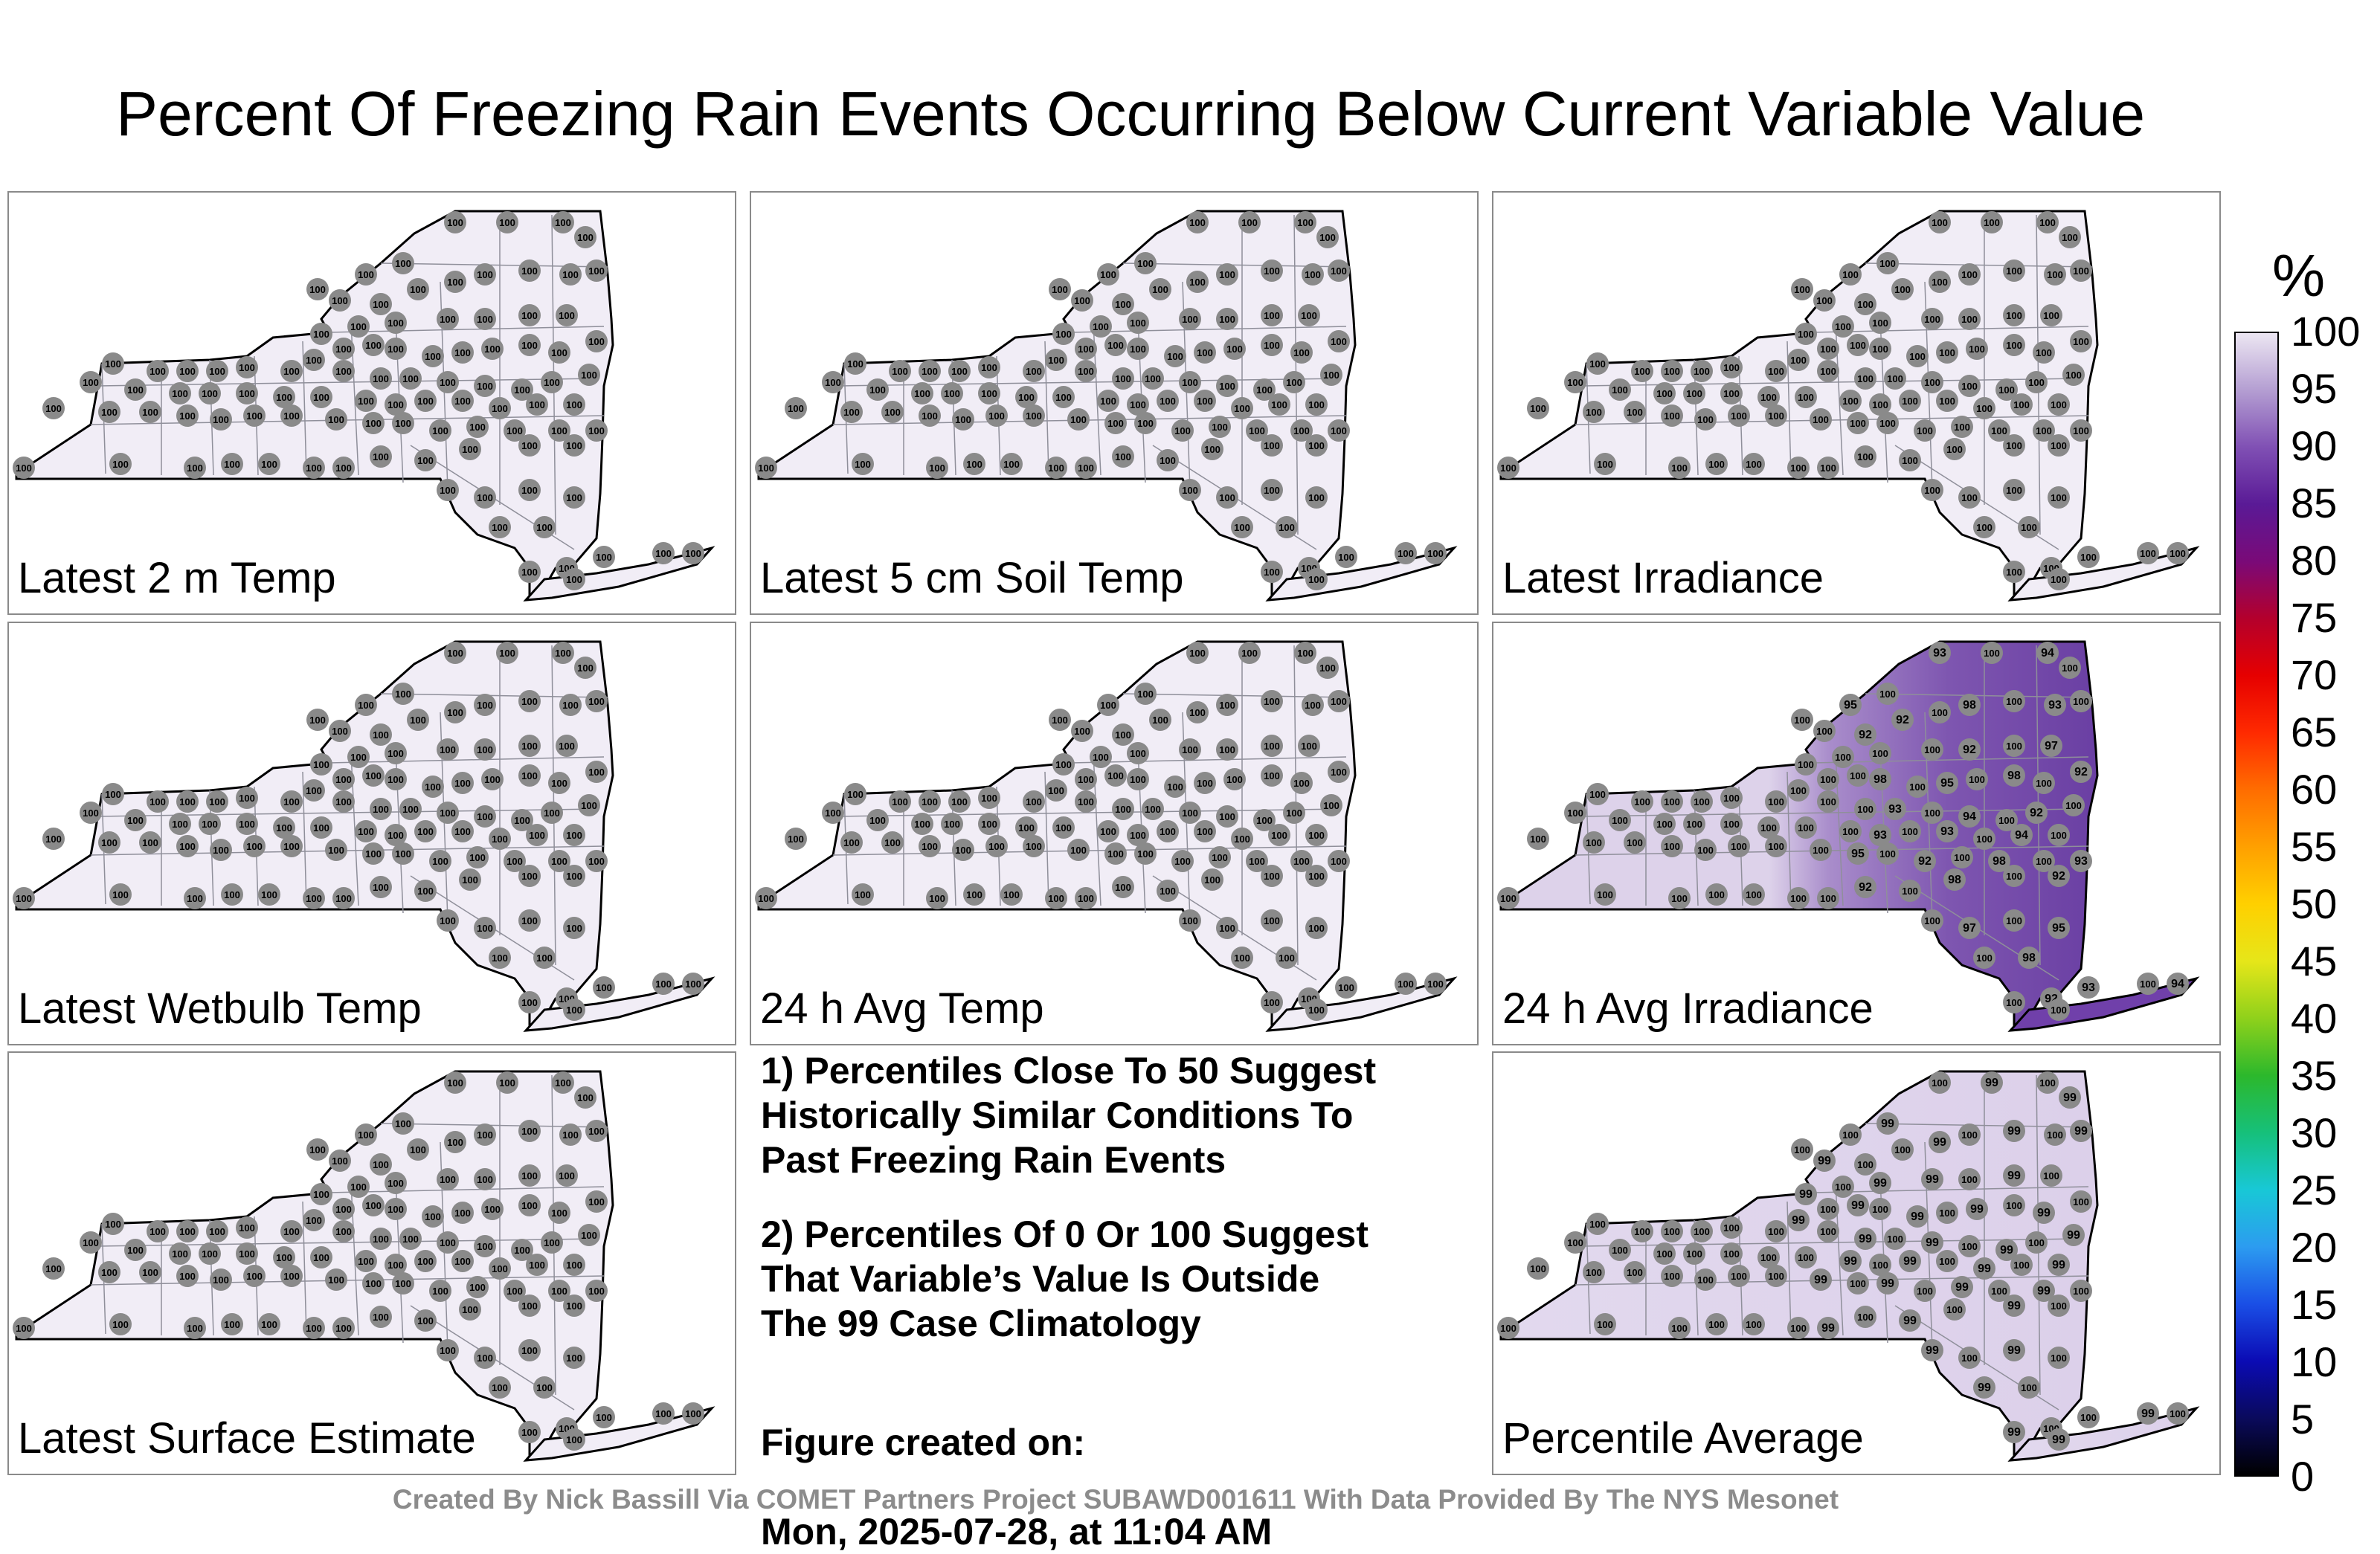 This screenshot has height=1554, width=2380. Describe the element at coordinates (2051, 746) in the screenshot. I see `station-value: 97` at that location.